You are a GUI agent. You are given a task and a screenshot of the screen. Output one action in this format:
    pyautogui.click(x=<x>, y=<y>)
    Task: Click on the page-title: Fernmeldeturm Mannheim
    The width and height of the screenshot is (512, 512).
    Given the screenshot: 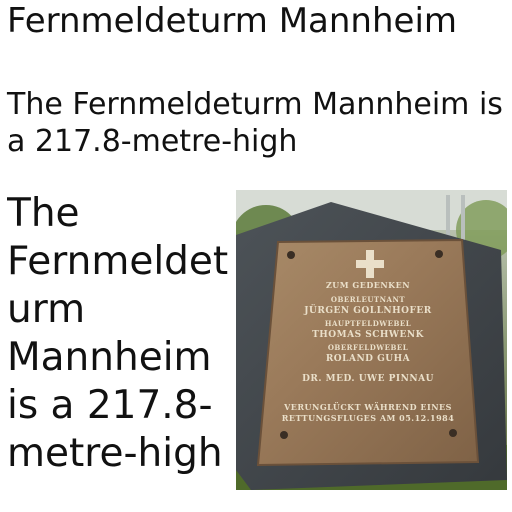 What is the action you would take?
    pyautogui.click(x=232, y=21)
    